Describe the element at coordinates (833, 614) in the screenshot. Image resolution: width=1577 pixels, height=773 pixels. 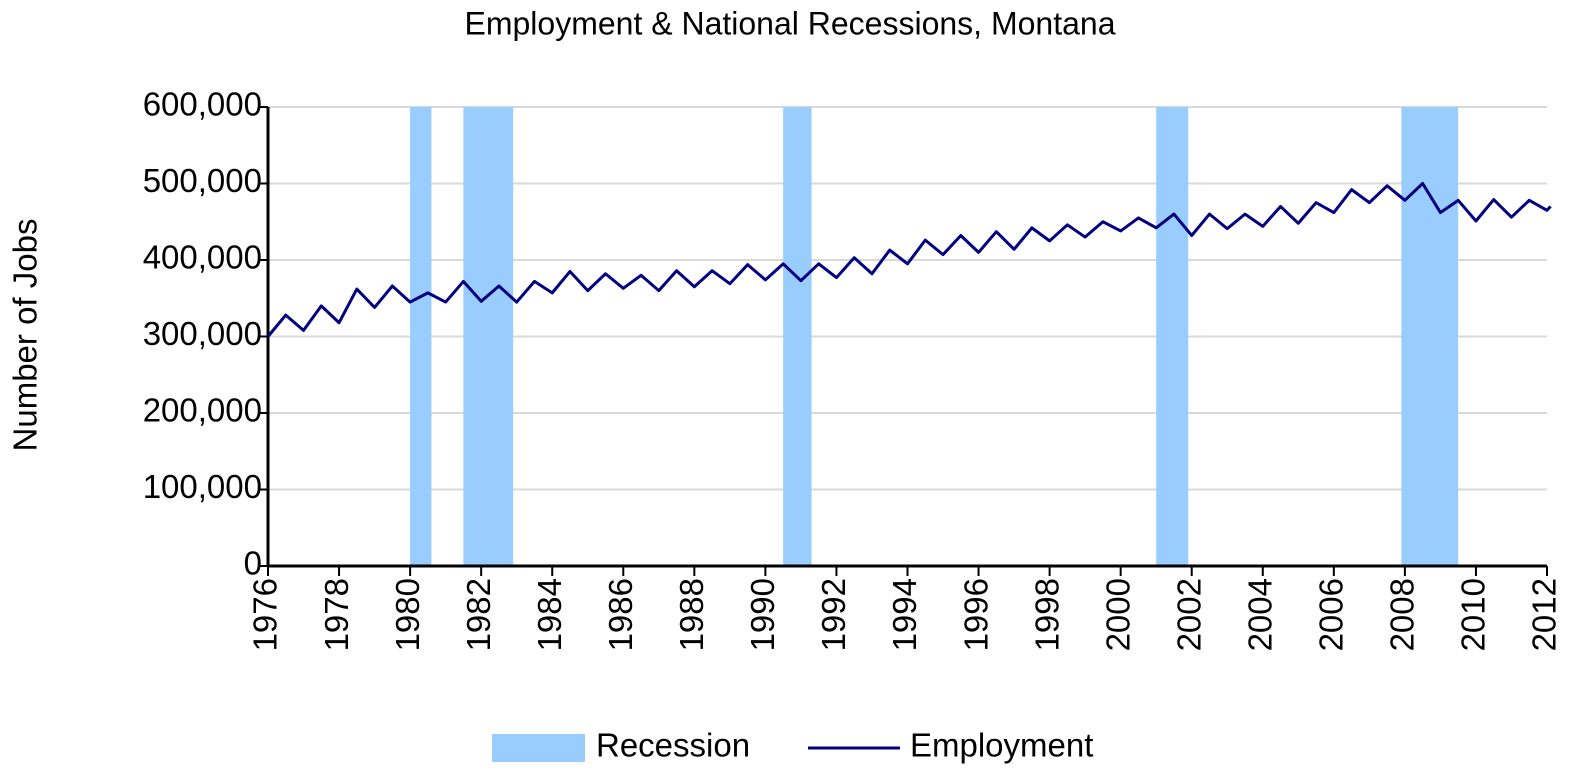
I see `x-tick-label: 1992` at that location.